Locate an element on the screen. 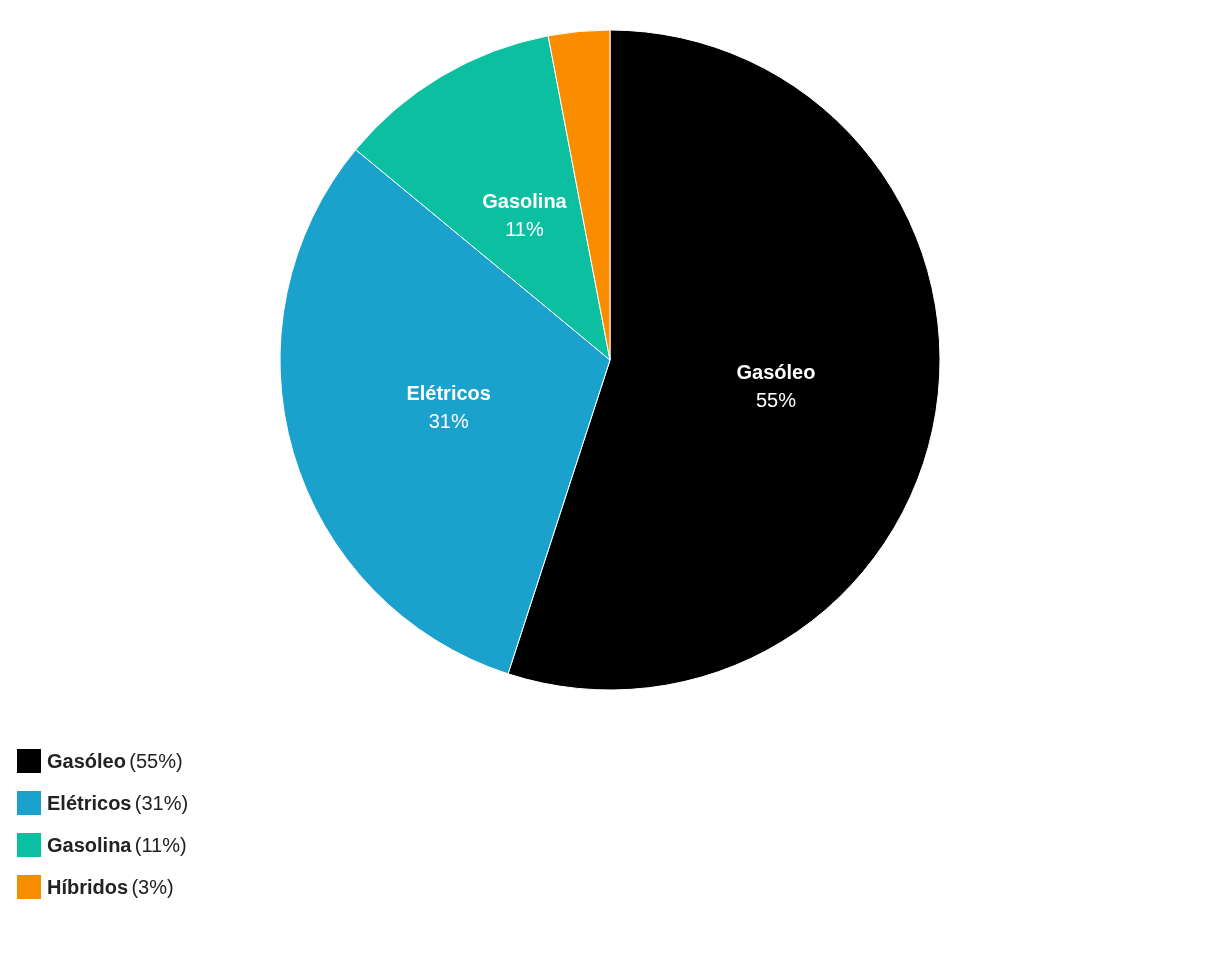 The width and height of the screenshot is (1220, 974). text: (31%) is located at coordinates (161, 803).